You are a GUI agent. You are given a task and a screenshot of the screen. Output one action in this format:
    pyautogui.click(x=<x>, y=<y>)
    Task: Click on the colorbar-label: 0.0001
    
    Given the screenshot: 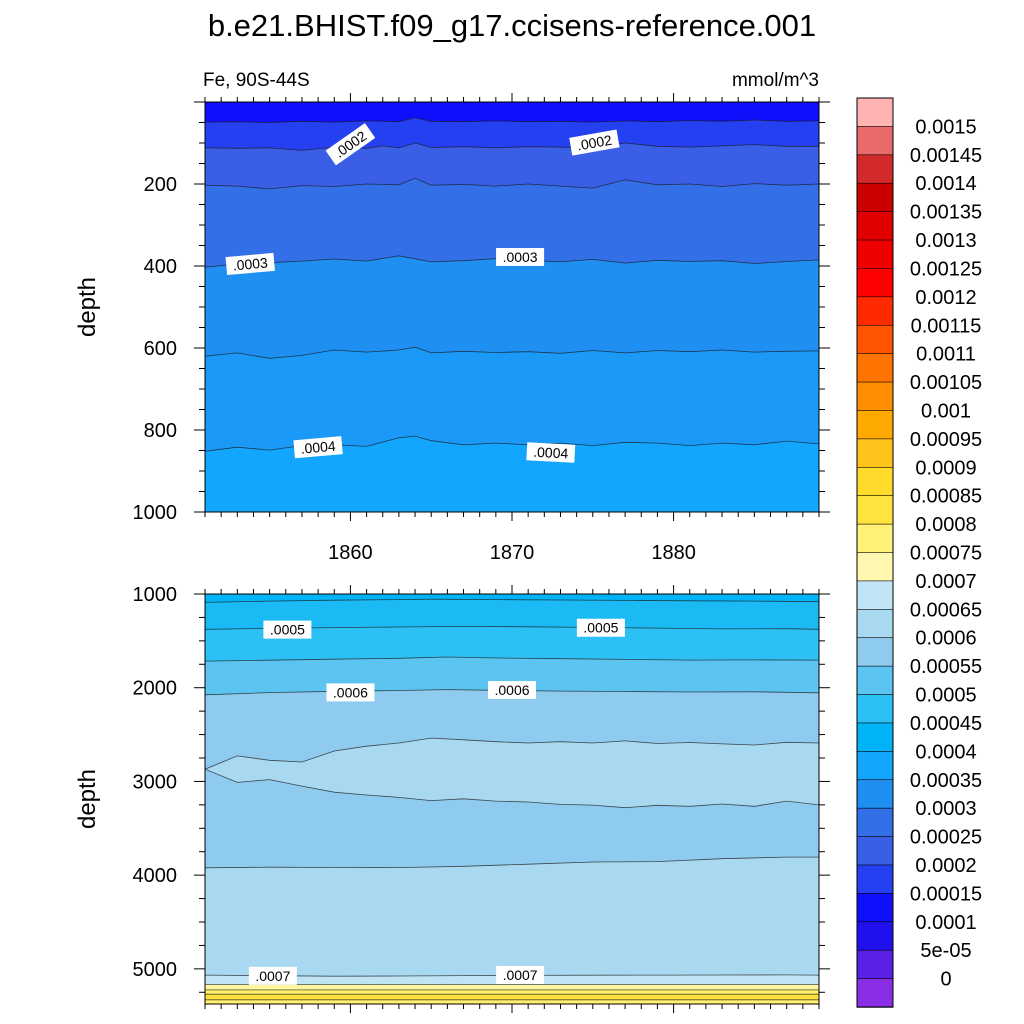 What is the action you would take?
    pyautogui.click(x=945, y=923)
    